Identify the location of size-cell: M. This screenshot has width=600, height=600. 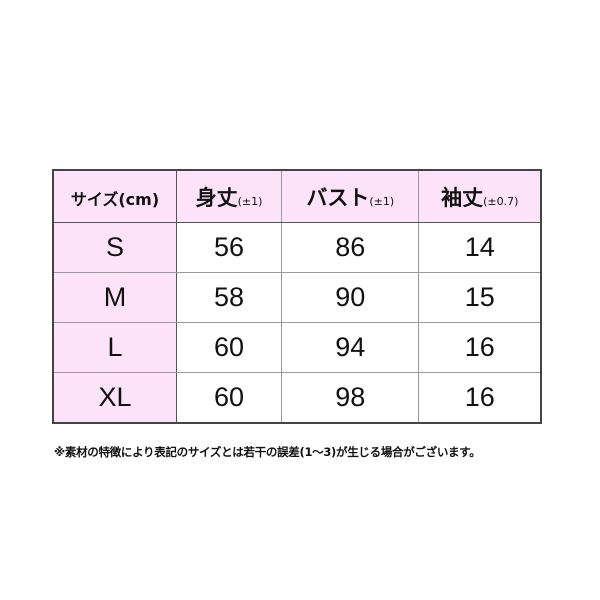
(114, 297).